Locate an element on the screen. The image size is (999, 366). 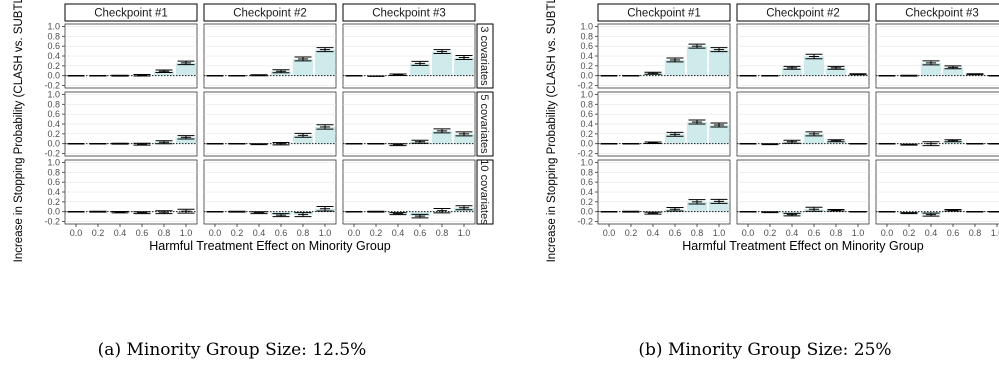
column-strip-label: Checkpoint #2 is located at coordinates (803, 14).